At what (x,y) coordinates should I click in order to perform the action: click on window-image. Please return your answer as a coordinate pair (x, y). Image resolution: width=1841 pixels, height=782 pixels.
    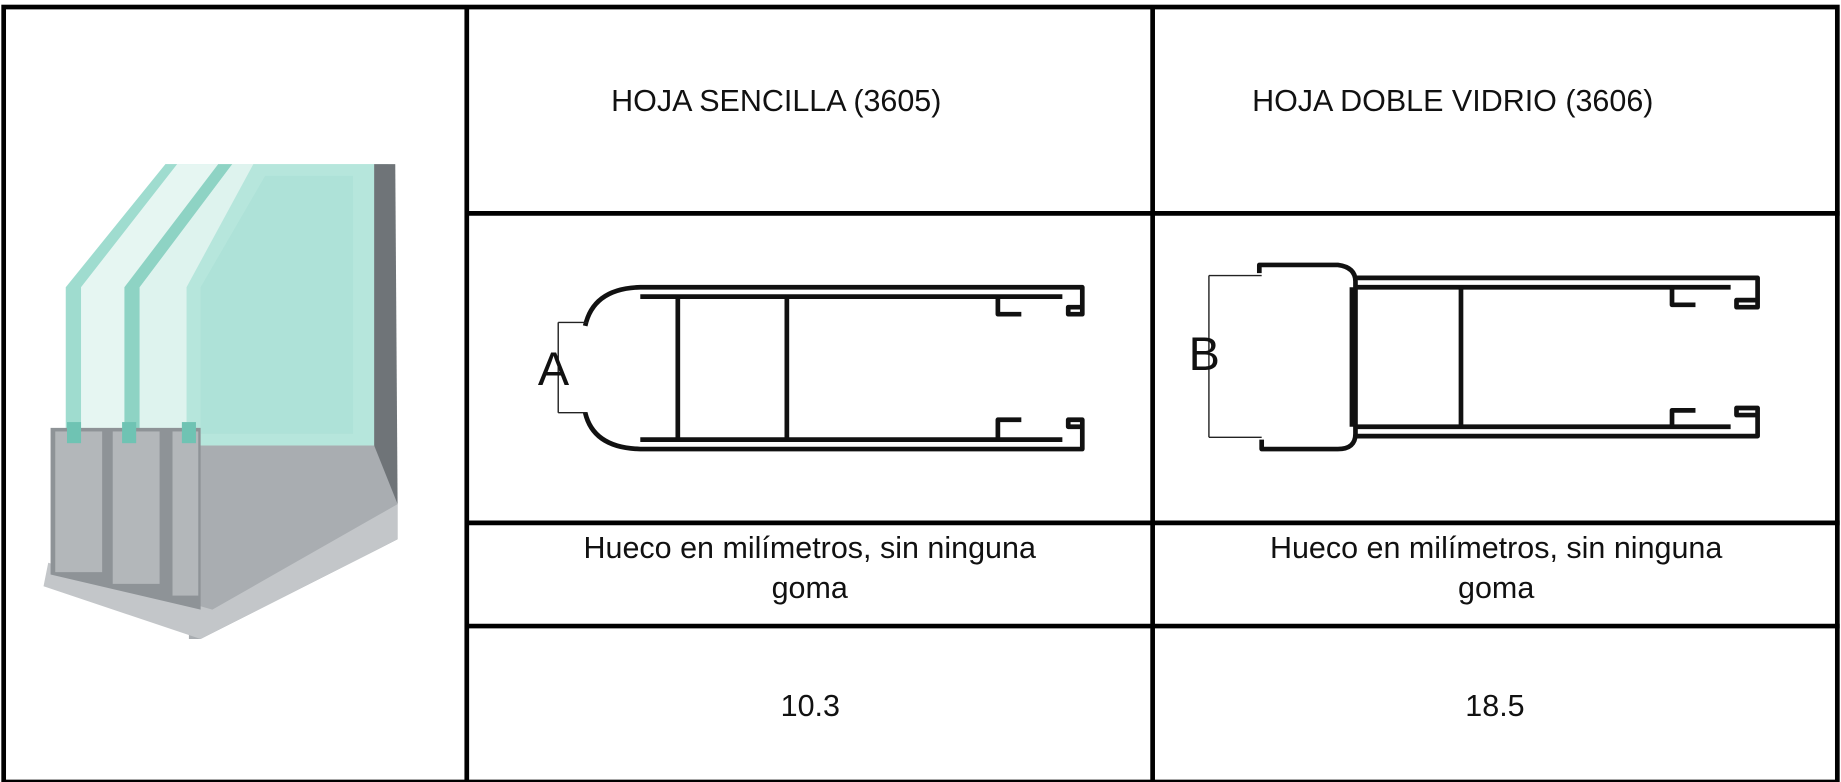
    Looking at the image, I should click on (220, 401).